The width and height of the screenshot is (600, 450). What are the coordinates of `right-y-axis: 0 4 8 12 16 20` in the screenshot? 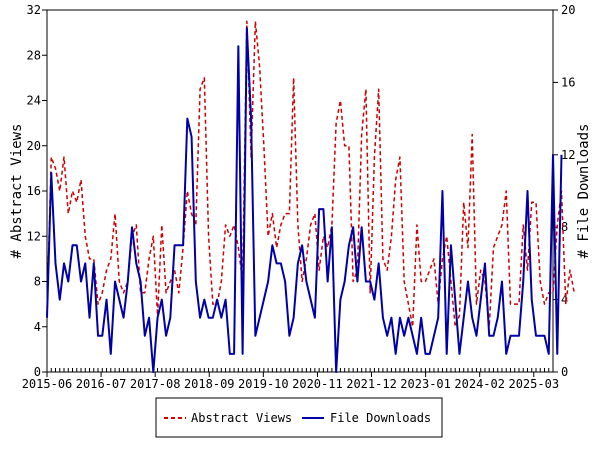 It's located at (564, 191).